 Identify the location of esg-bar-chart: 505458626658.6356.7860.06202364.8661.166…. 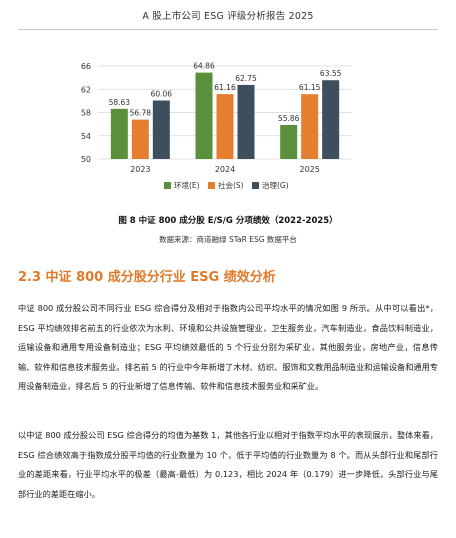
(216, 126).